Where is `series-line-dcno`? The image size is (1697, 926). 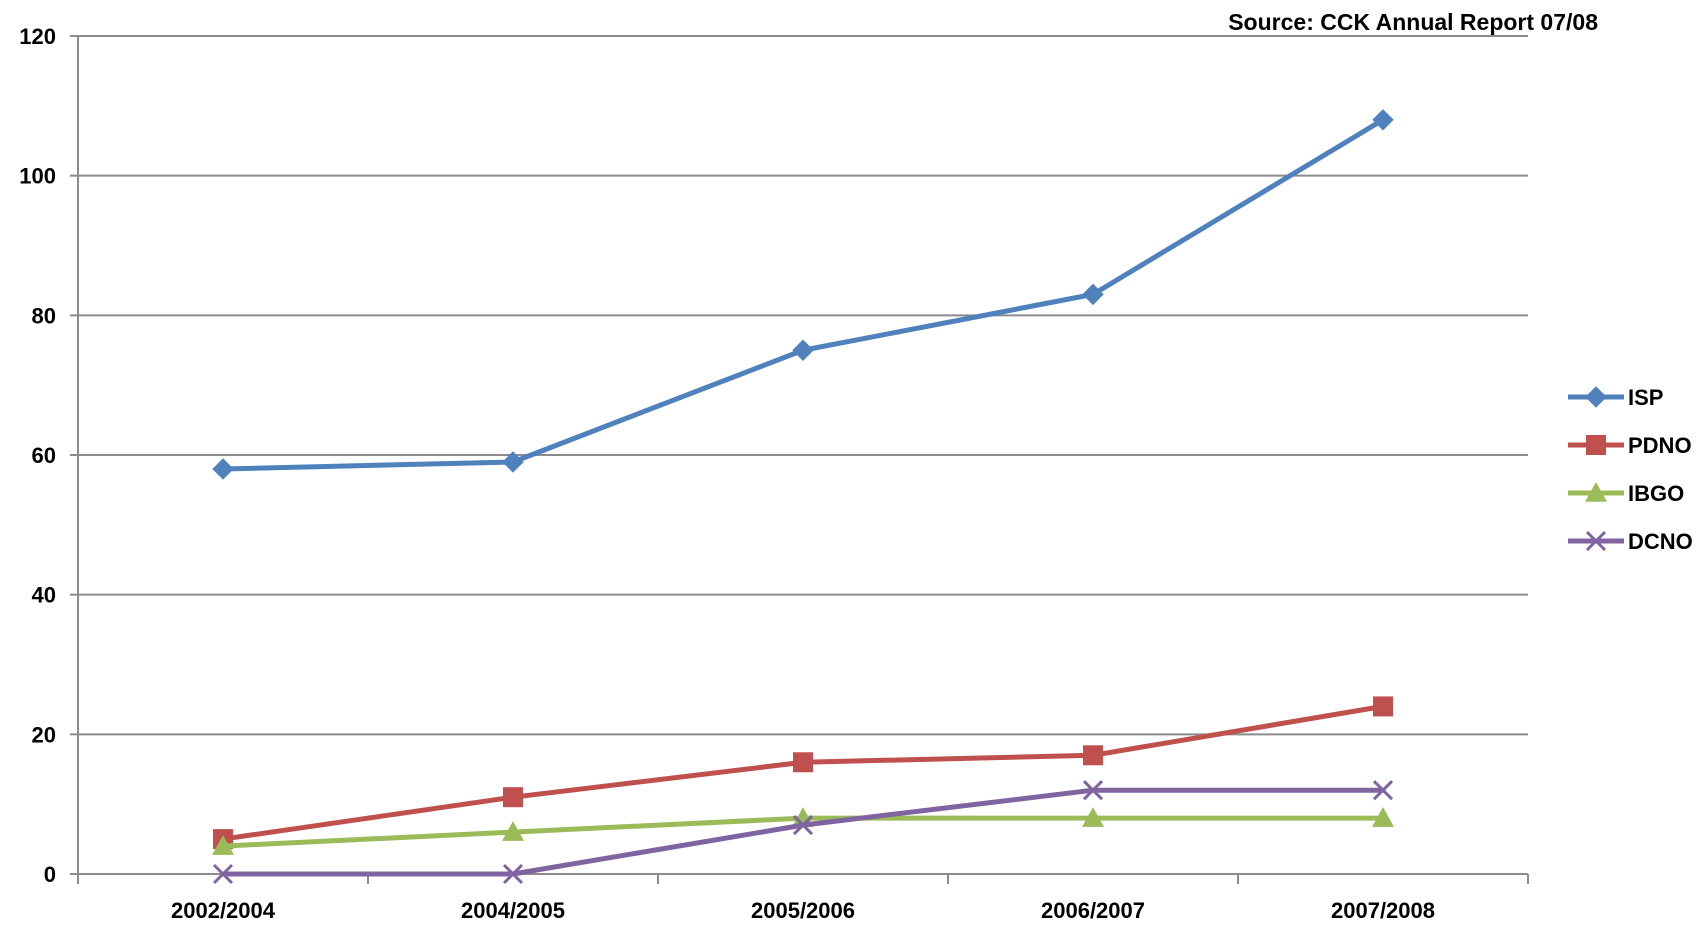
series-line-dcno is located at coordinates (803, 832).